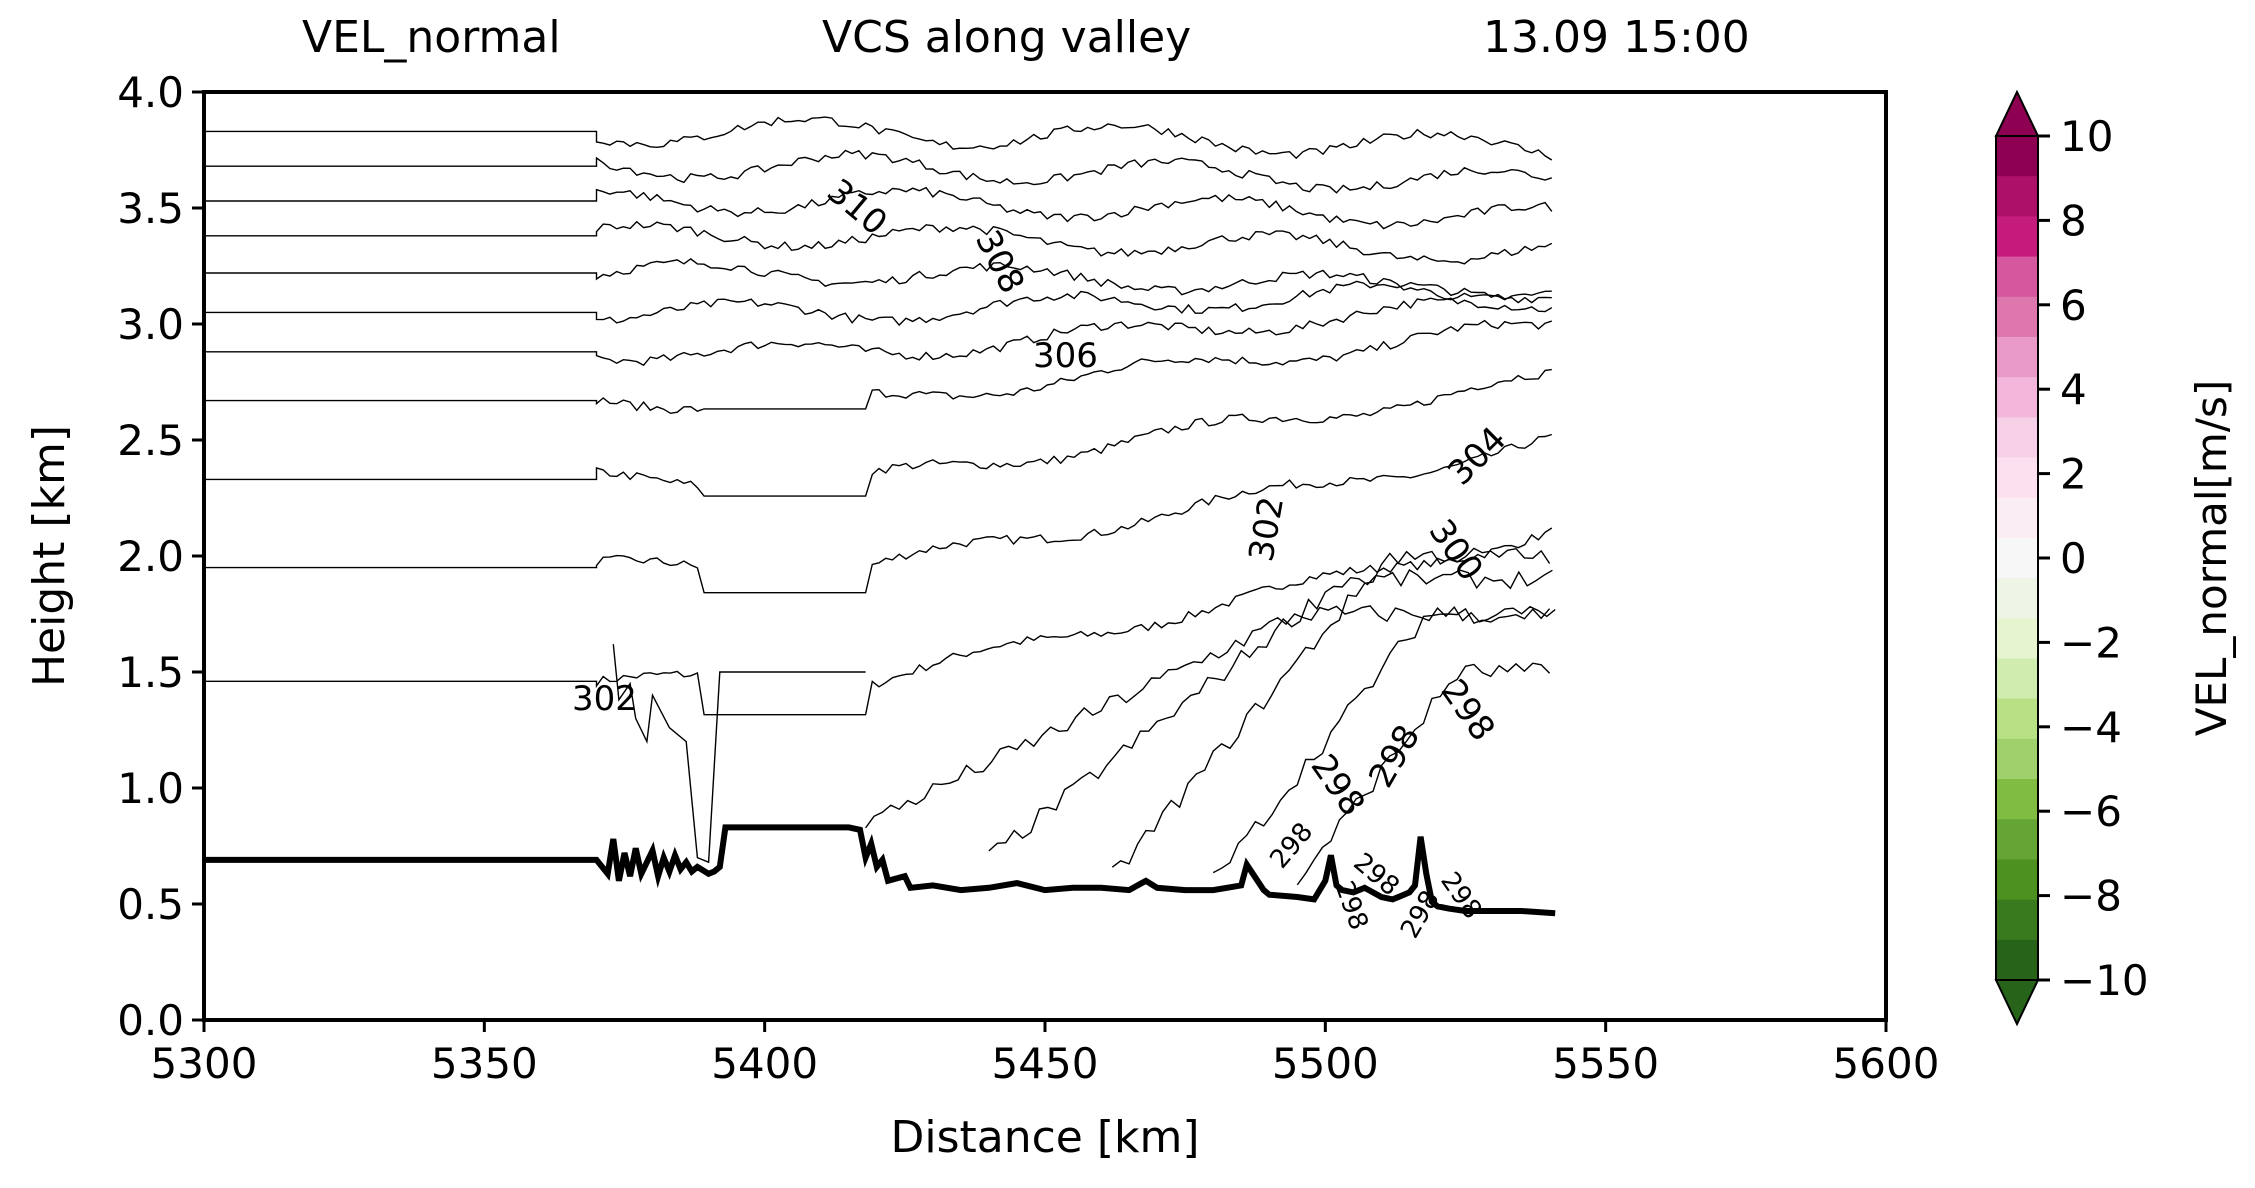 This screenshot has width=2255, height=1188. I want to click on colorbar-tick-label: 10, so click(2086, 136).